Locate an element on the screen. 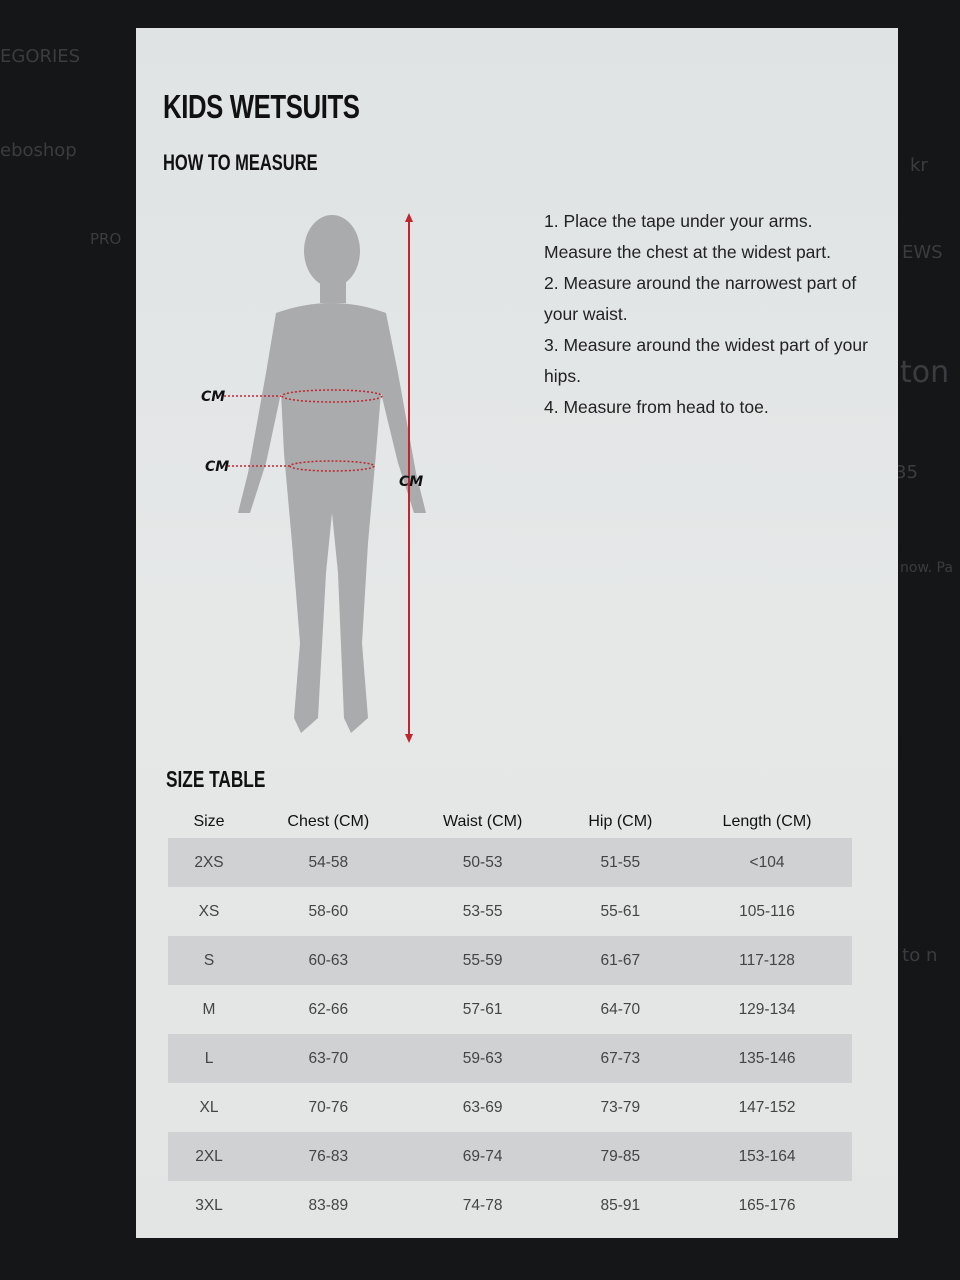 Image resolution: width=960 pixels, height=1280 pixels. table-cell: XS is located at coordinates (209, 911).